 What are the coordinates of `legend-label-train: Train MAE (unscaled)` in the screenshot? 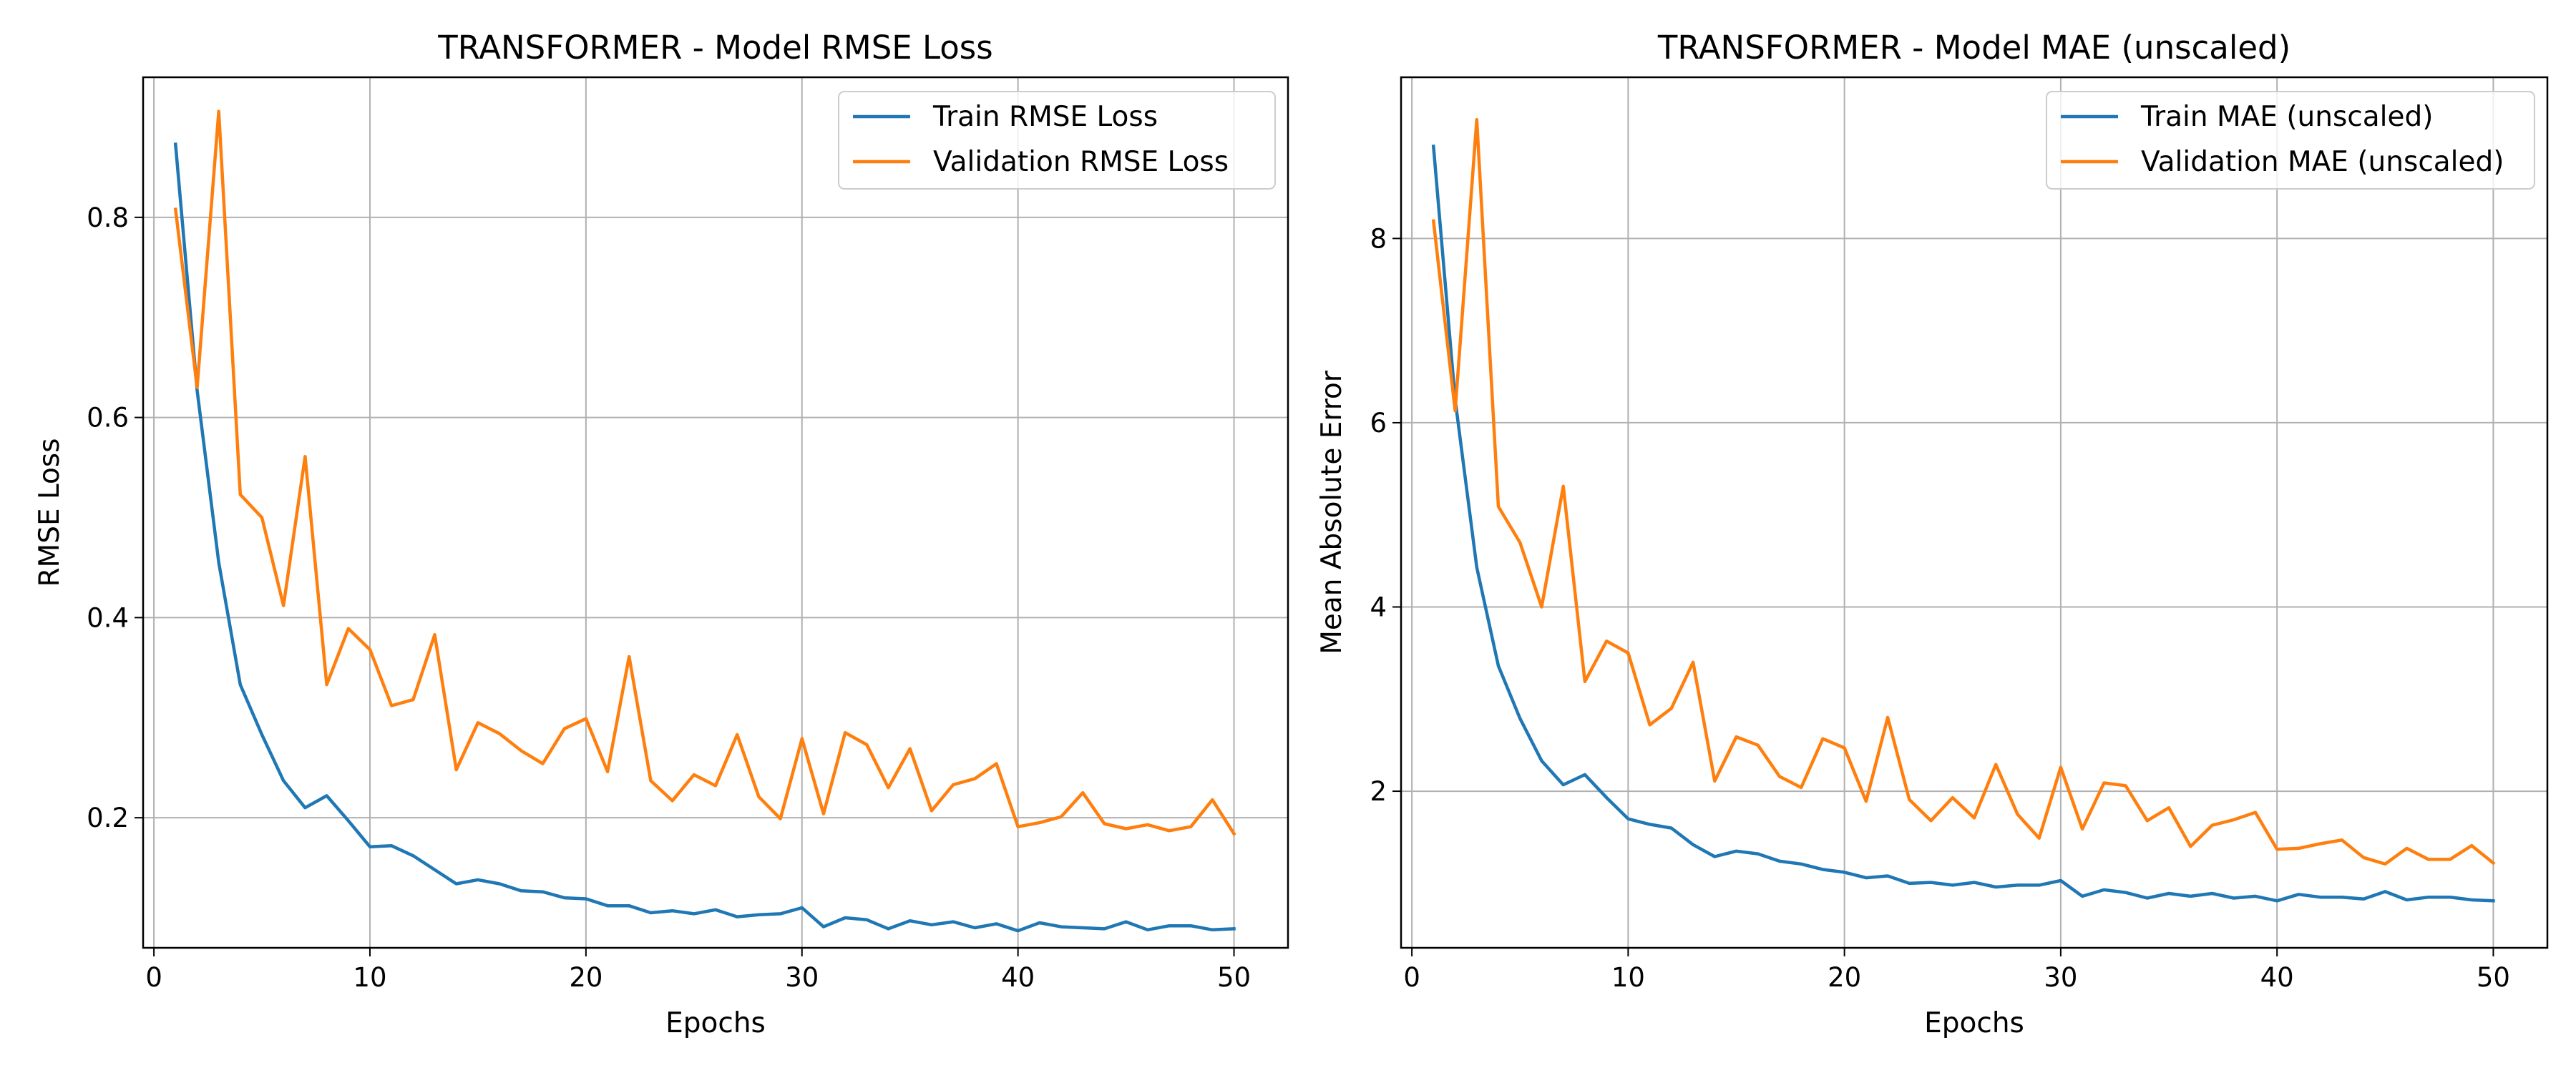 It's located at (2286, 117).